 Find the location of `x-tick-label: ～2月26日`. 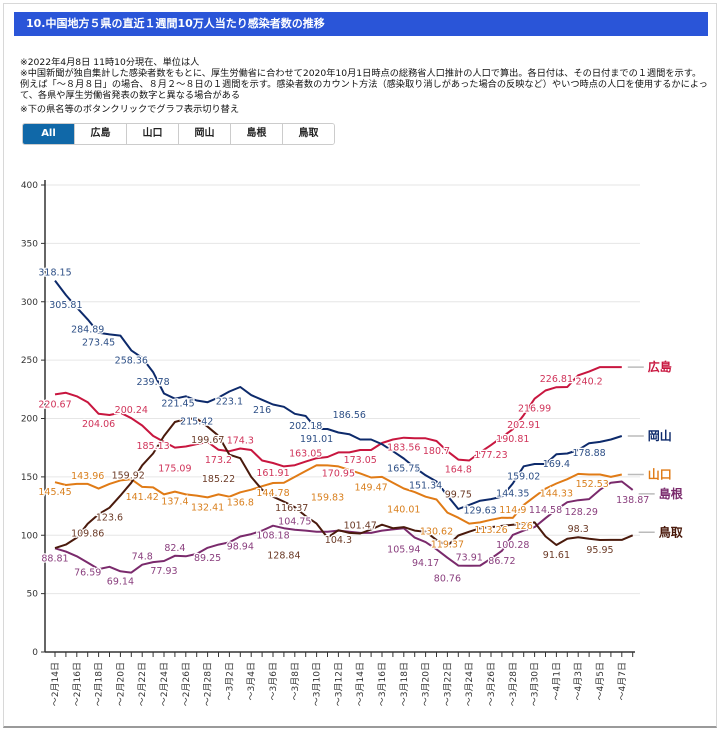

x-tick-label: ～2月26日 is located at coordinates (186, 684).